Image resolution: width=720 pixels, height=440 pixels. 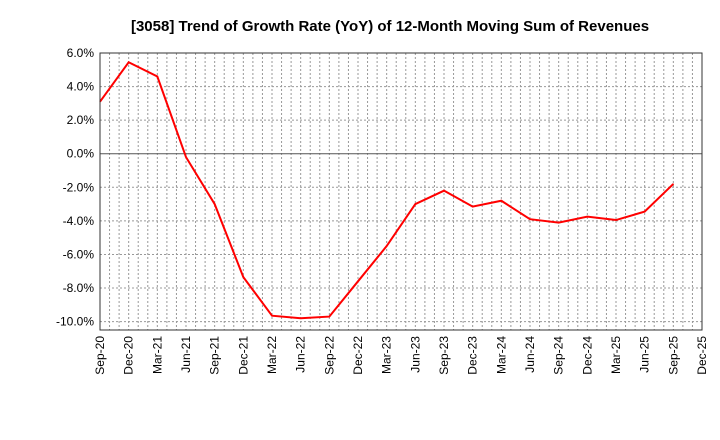 I want to click on y-tick-label: 2.0%, so click(x=81, y=120).